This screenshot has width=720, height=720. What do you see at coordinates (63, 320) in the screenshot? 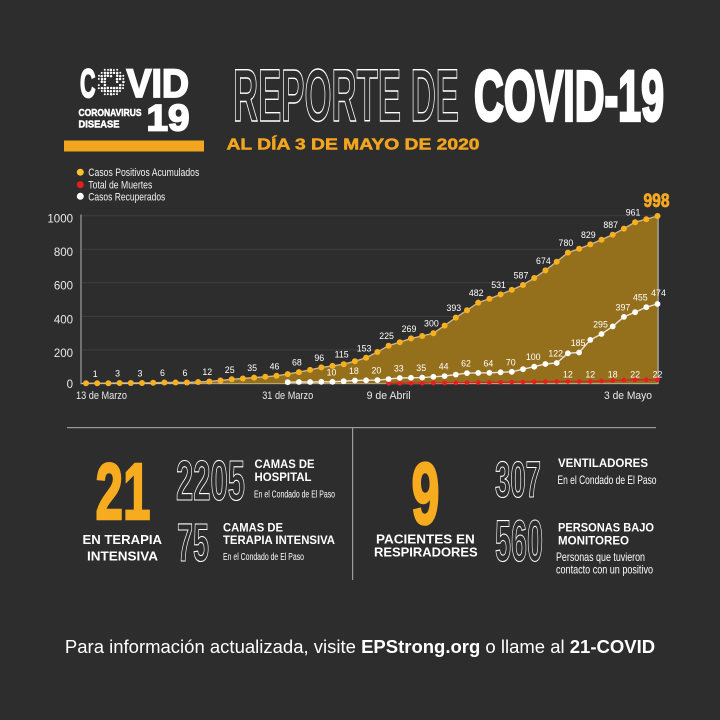
I see `svg-text: 400` at bounding box center [63, 320].